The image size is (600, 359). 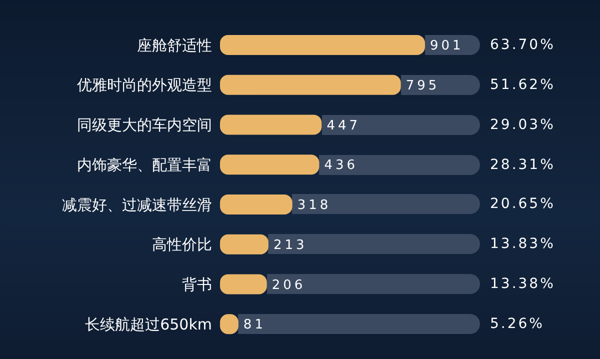 I want to click on y-tick-label: 高性价比, so click(x=182, y=245).